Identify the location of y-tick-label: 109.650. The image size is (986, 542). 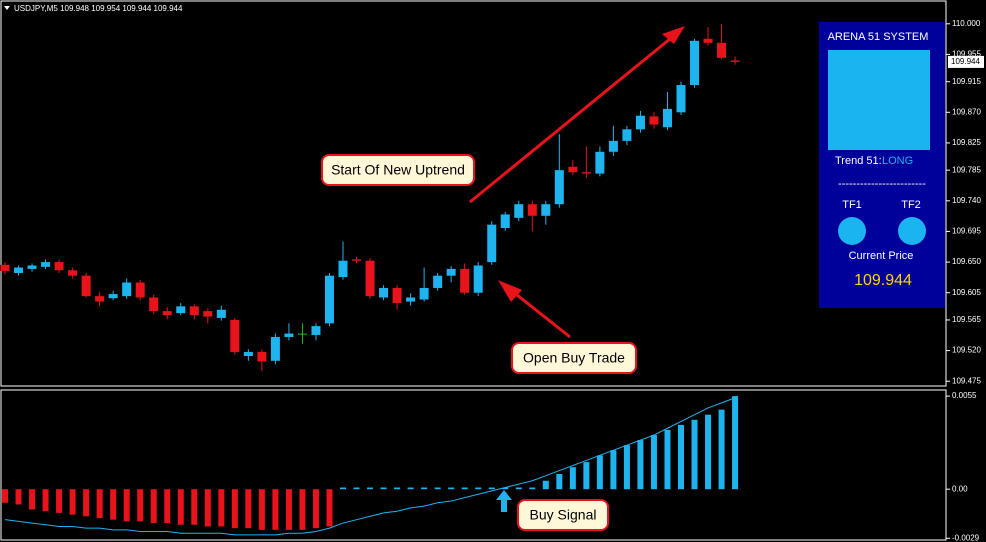
(966, 261).